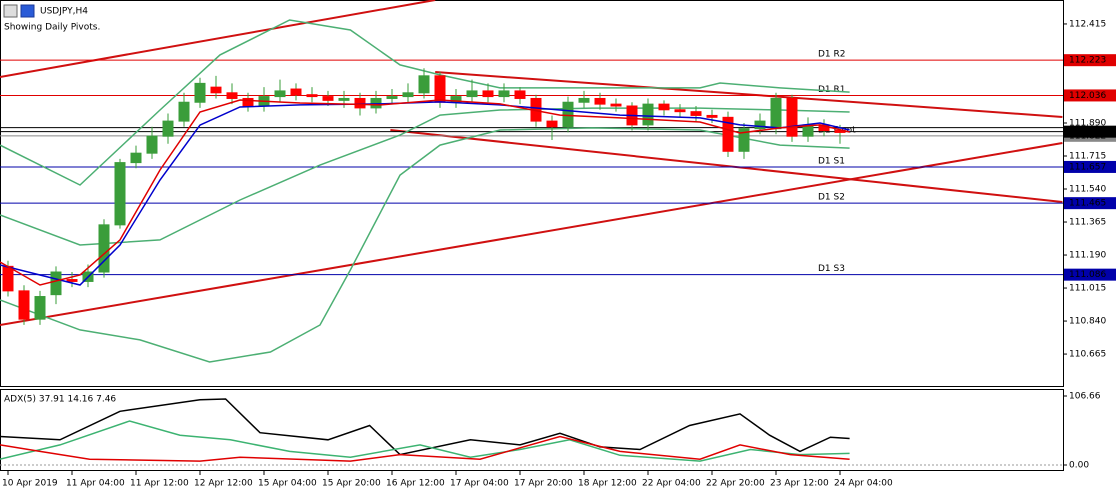  What do you see at coordinates (19, 11) in the screenshot?
I see `symbol-icon` at bounding box center [19, 11].